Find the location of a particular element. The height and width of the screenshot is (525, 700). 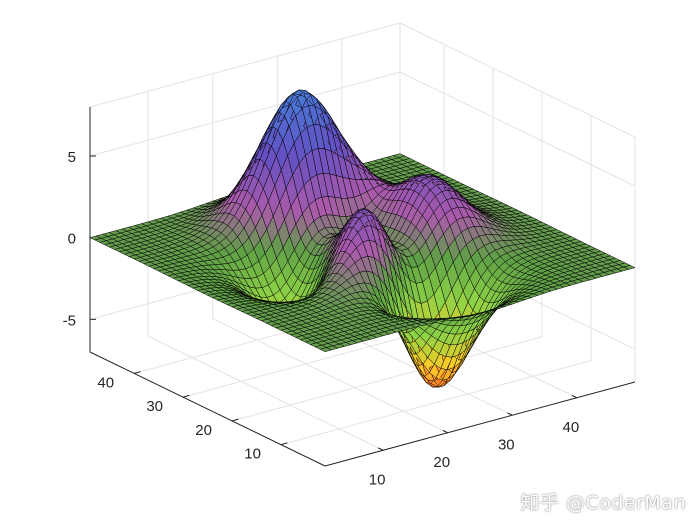

x-tick-label: 10 is located at coordinates (377, 479).